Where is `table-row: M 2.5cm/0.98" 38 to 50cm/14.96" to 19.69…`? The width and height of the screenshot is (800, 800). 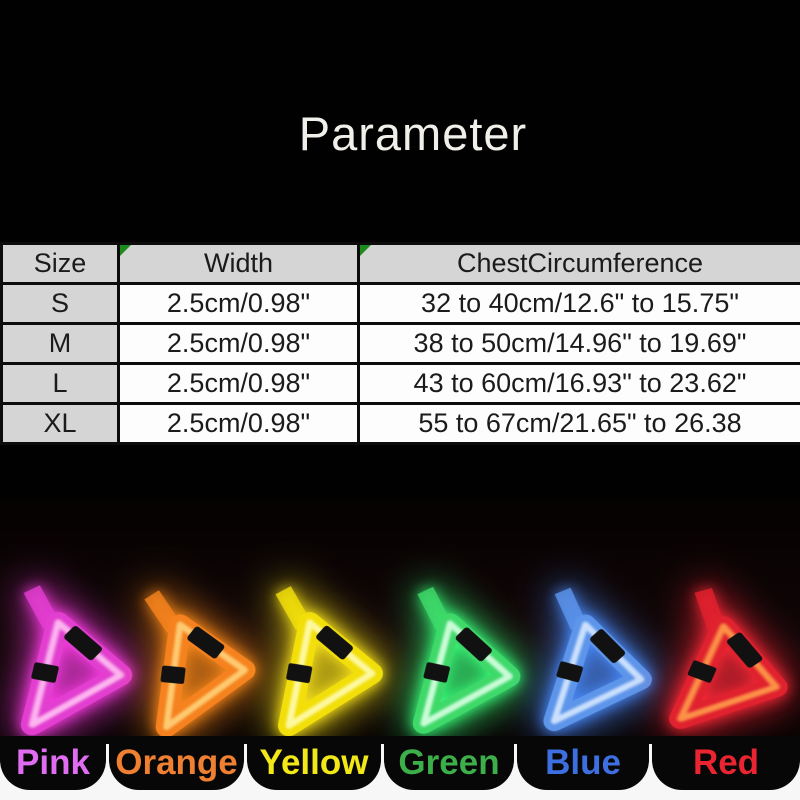 table-row: M 2.5cm/0.98" 38 to 50cm/14.96" to 19.69… is located at coordinates (400, 343).